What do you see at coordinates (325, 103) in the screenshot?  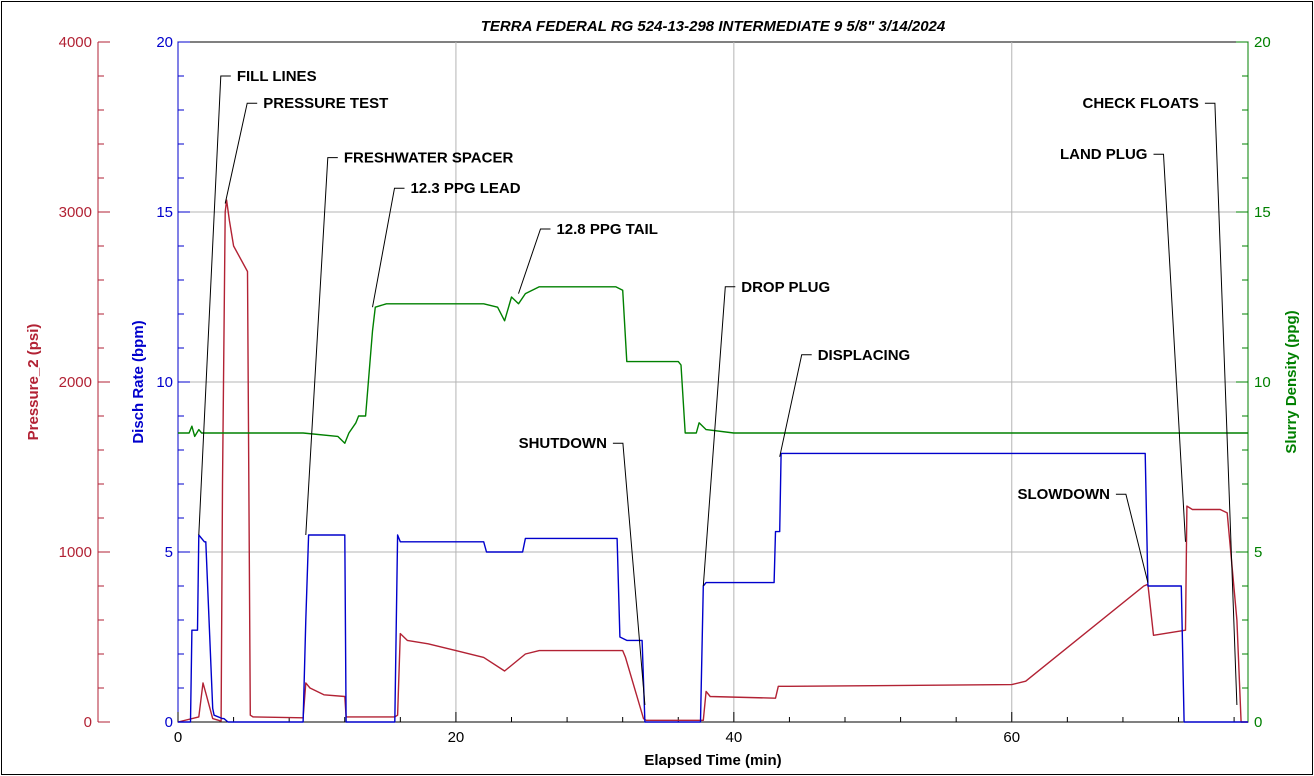 I see `annotation-label-1: PRESSURE TEST` at bounding box center [325, 103].